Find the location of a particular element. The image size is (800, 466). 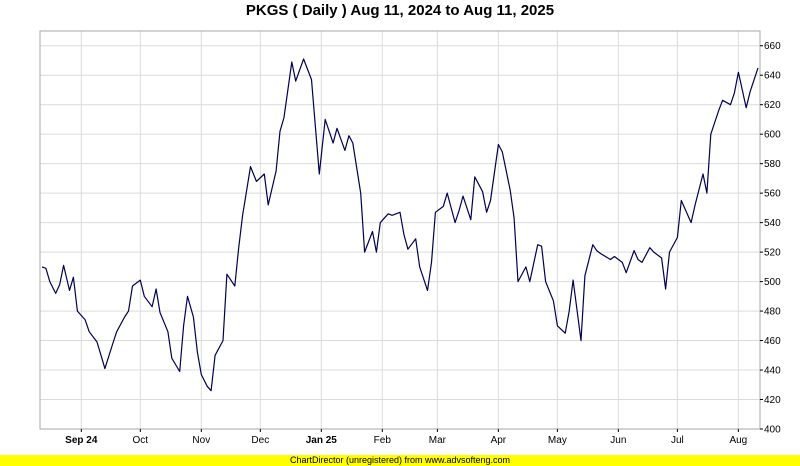

y-tick-label: 560 is located at coordinates (772, 194).